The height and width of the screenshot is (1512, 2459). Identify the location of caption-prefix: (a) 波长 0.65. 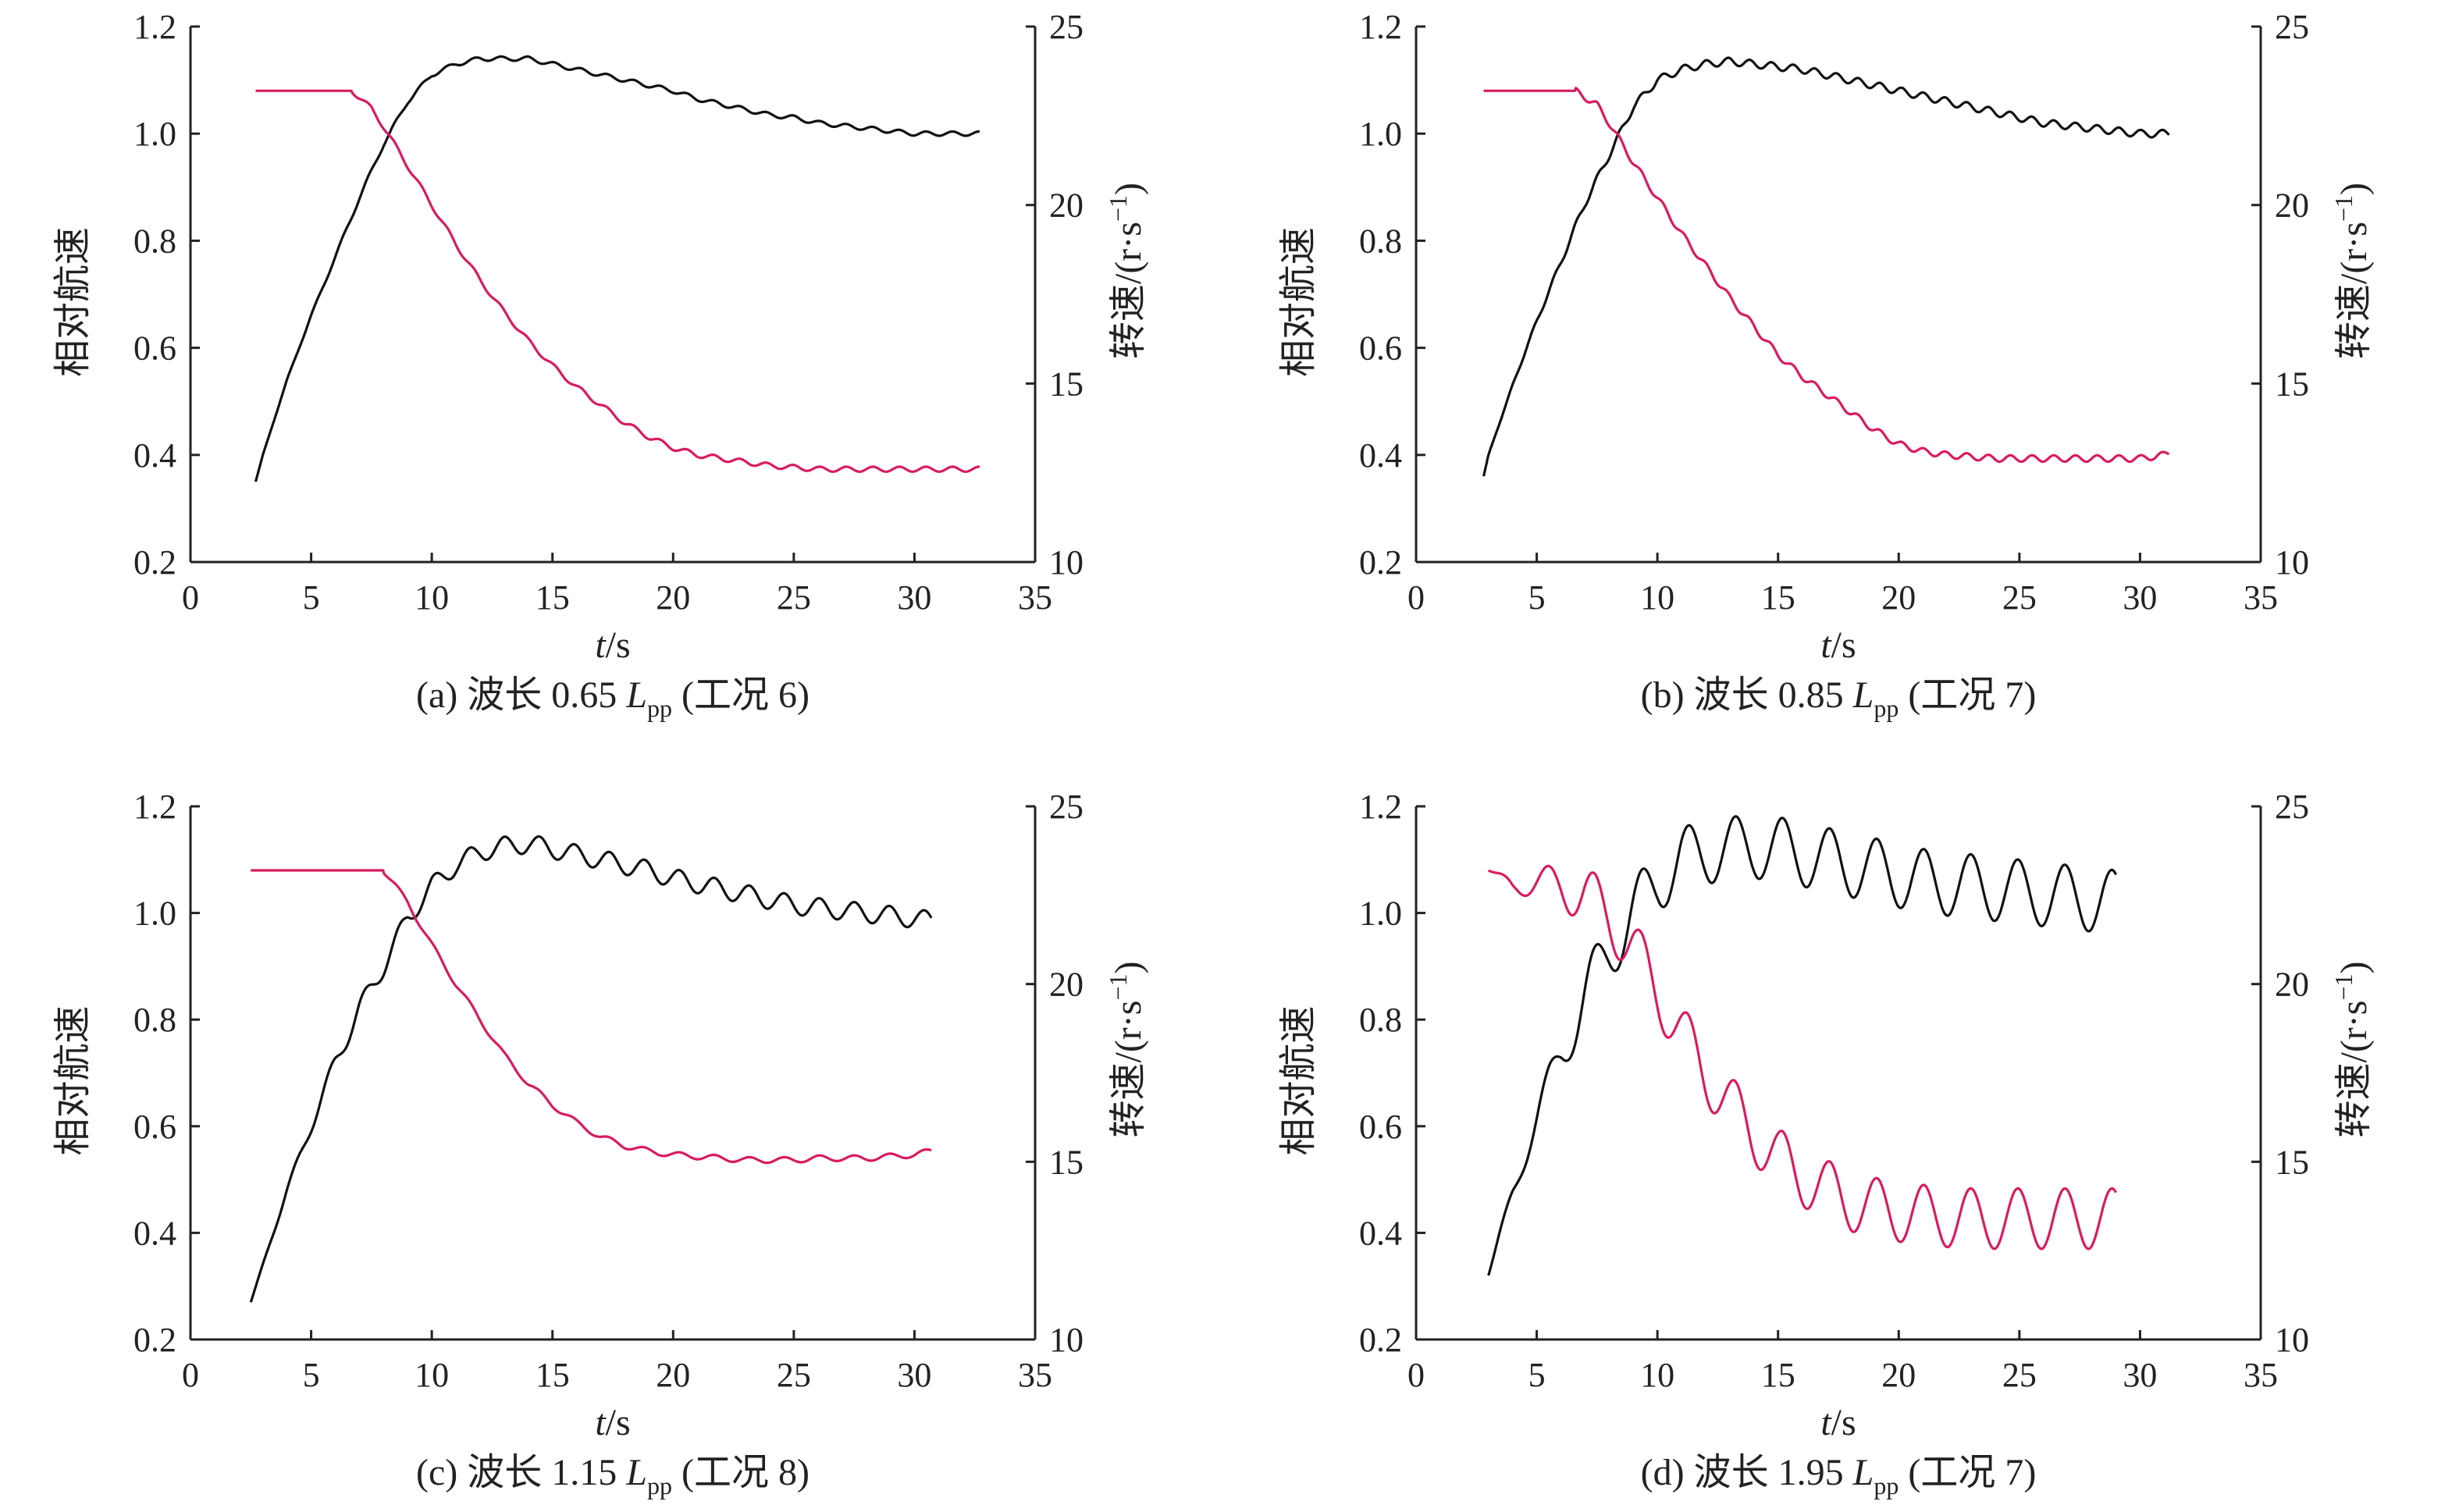
(521, 695).